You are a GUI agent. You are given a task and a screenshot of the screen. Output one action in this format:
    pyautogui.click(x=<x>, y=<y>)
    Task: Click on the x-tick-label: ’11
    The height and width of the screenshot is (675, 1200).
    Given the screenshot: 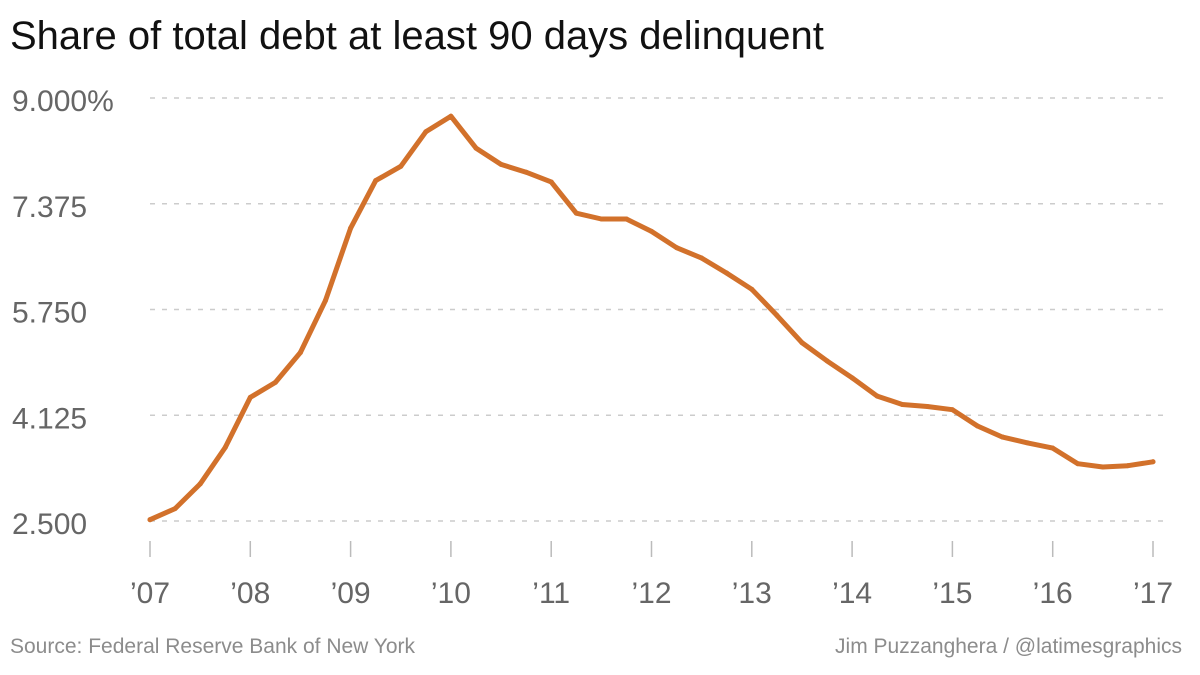 What is the action you would take?
    pyautogui.click(x=551, y=593)
    